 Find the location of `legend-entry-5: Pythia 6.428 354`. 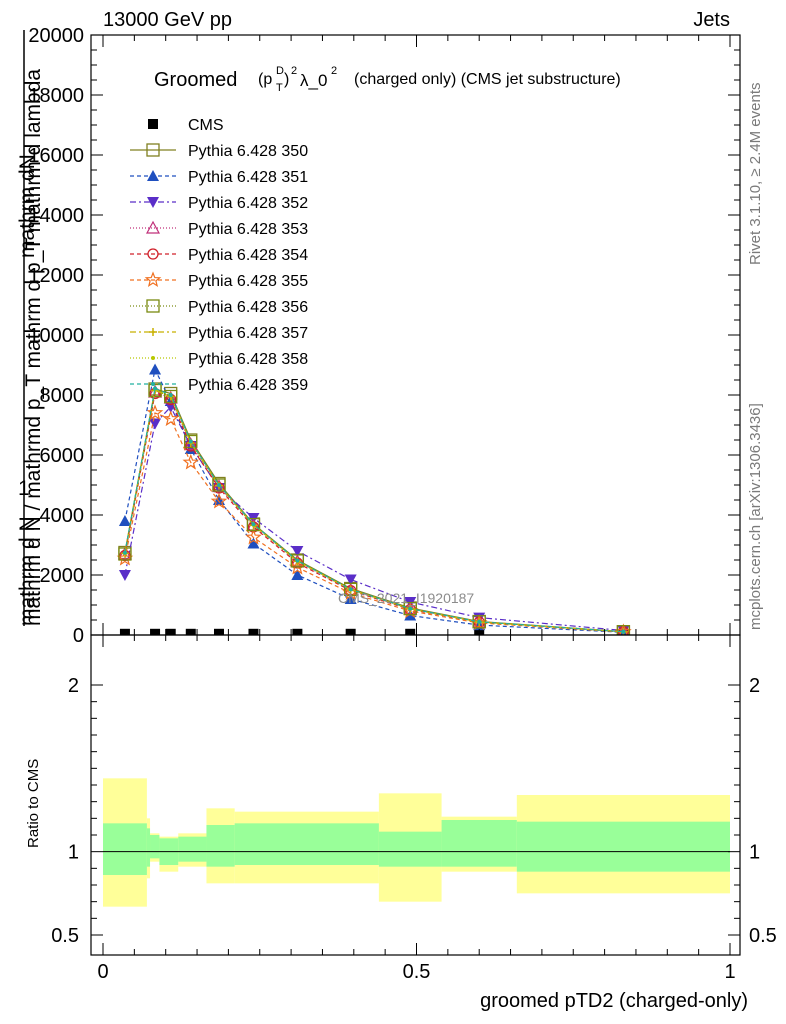

legend-entry-5: Pythia 6.428 354 is located at coordinates (219, 255).